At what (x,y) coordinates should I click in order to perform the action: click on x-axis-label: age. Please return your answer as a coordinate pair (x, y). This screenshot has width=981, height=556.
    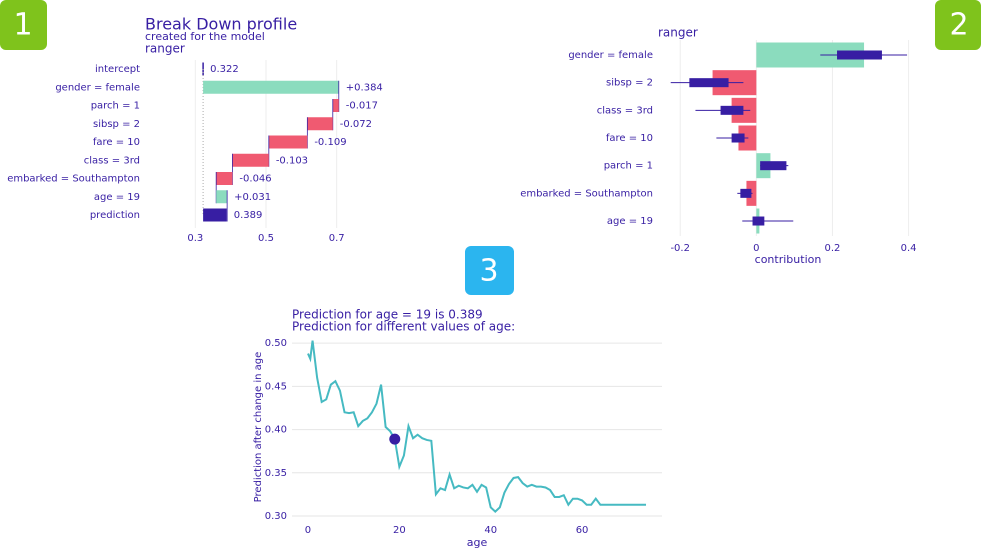
    Looking at the image, I should click on (477, 542).